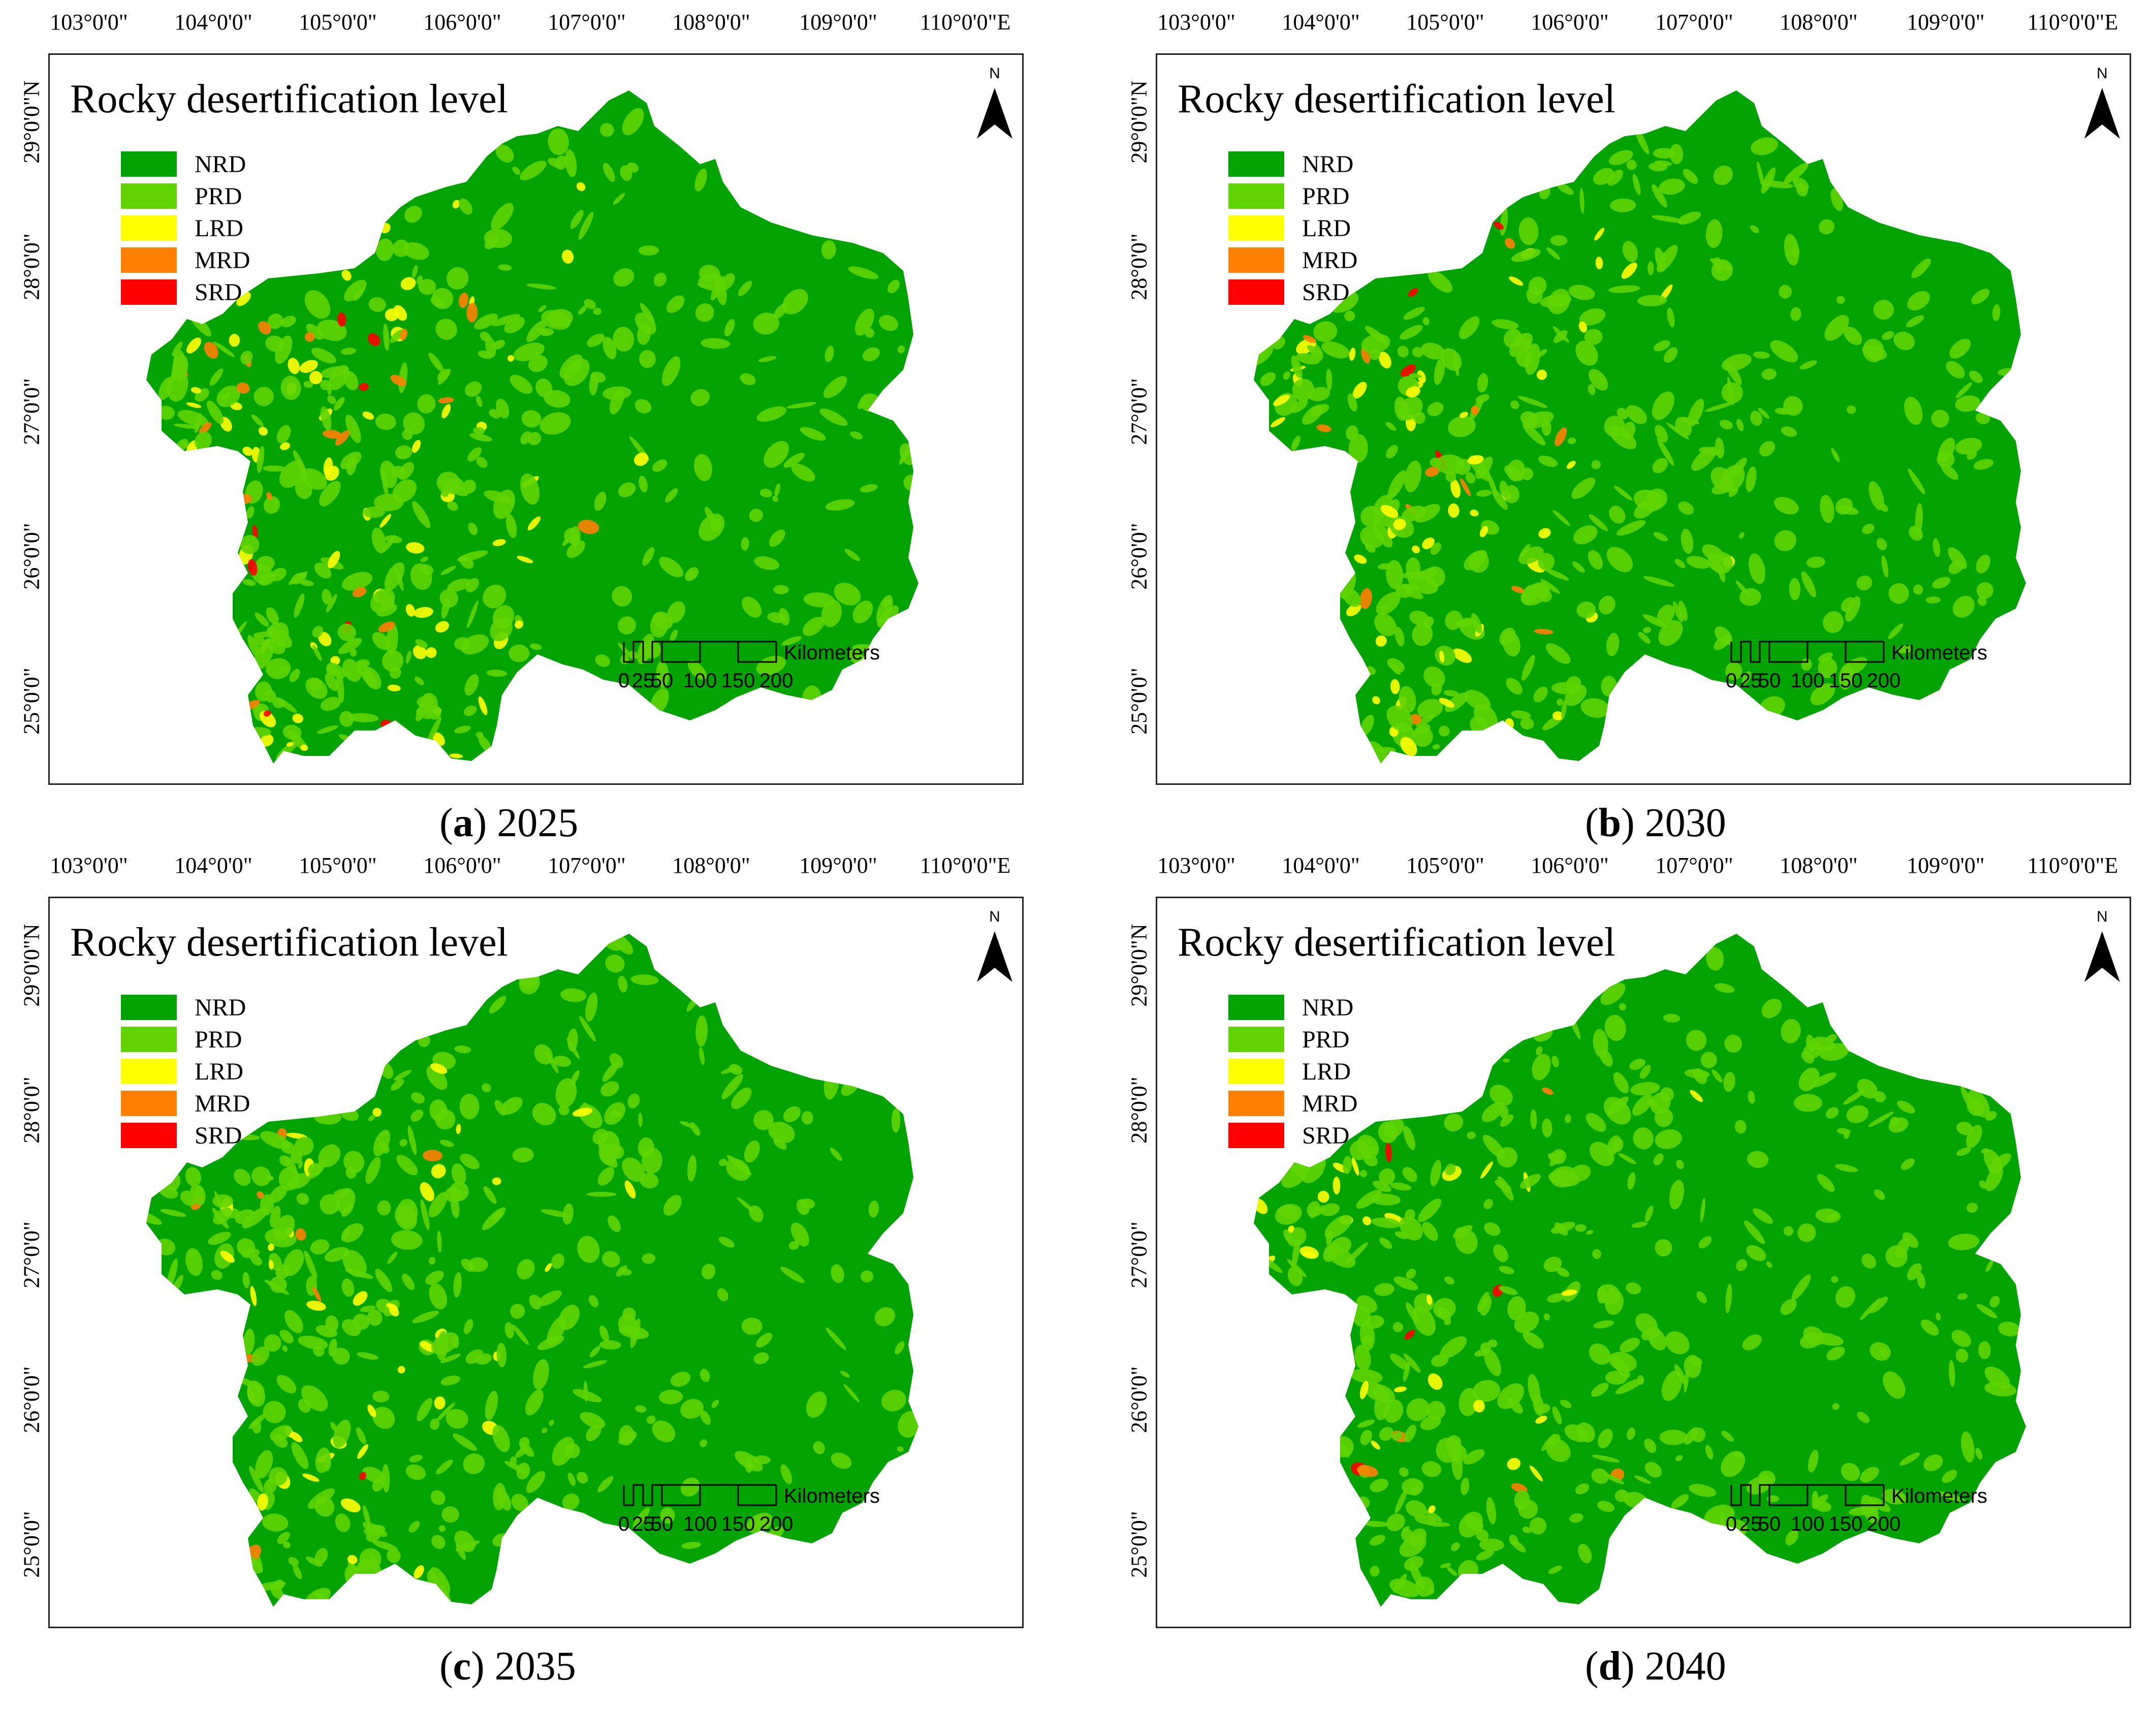 The image size is (2156, 1711). Describe the element at coordinates (537, 434) in the screenshot. I see `desertification-patches` at that location.